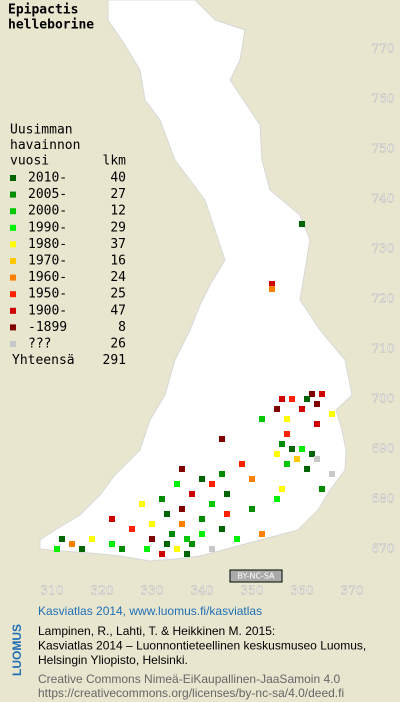 The height and width of the screenshot is (702, 400). I want to click on y-tick-label: 710, so click(383, 349).